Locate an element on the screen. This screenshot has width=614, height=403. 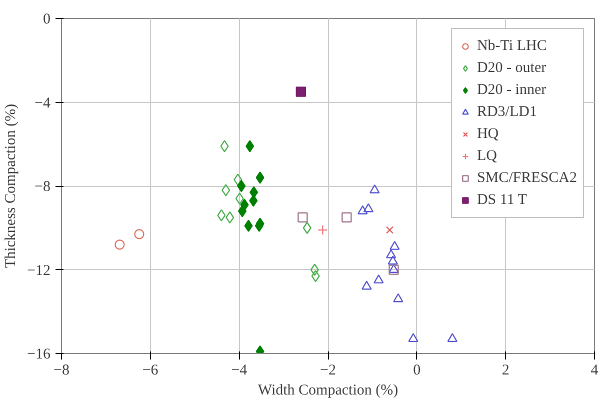
x-tick-label: −8 is located at coordinates (62, 370).